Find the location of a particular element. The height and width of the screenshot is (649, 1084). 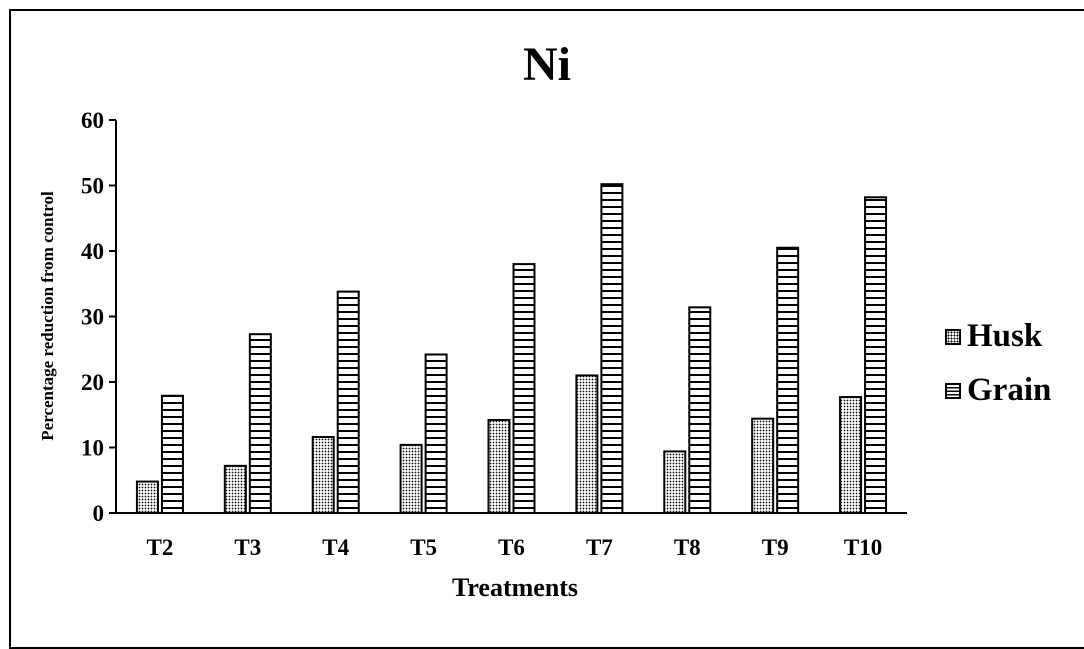

legend-swatch-grain is located at coordinates (953, 390).